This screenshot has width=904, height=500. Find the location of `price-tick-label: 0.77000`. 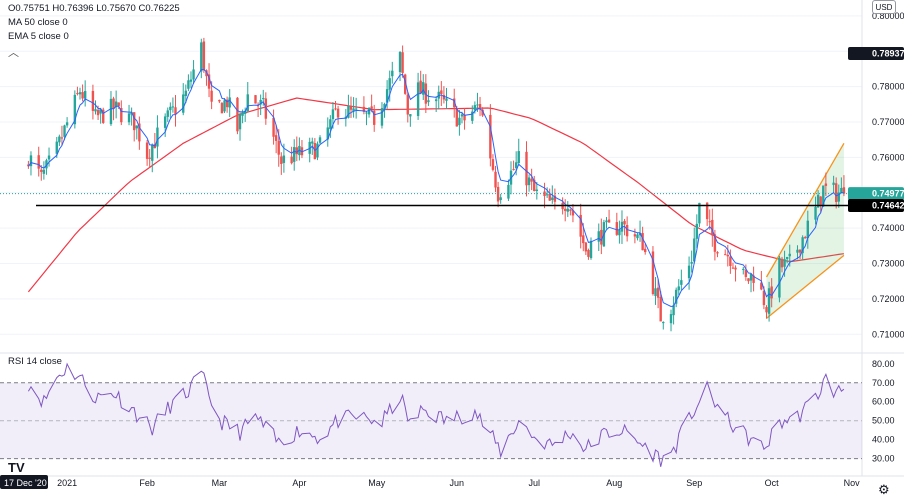

price-tick-label: 0.77000 is located at coordinates (888, 122).